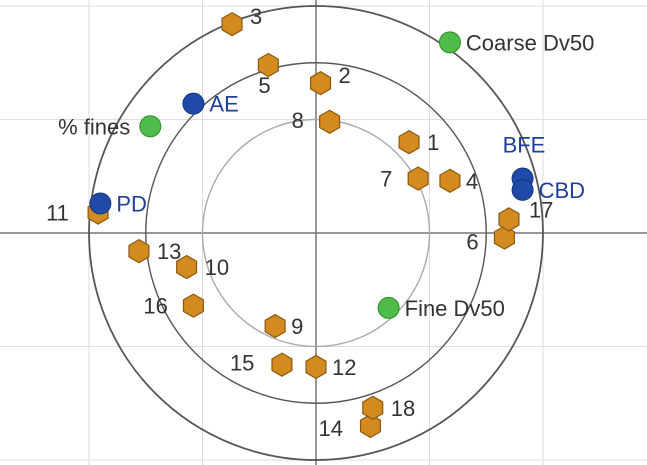 This screenshot has width=647, height=465. What do you see at coordinates (298, 120) in the screenshot?
I see `observation-label-8: 8` at bounding box center [298, 120].